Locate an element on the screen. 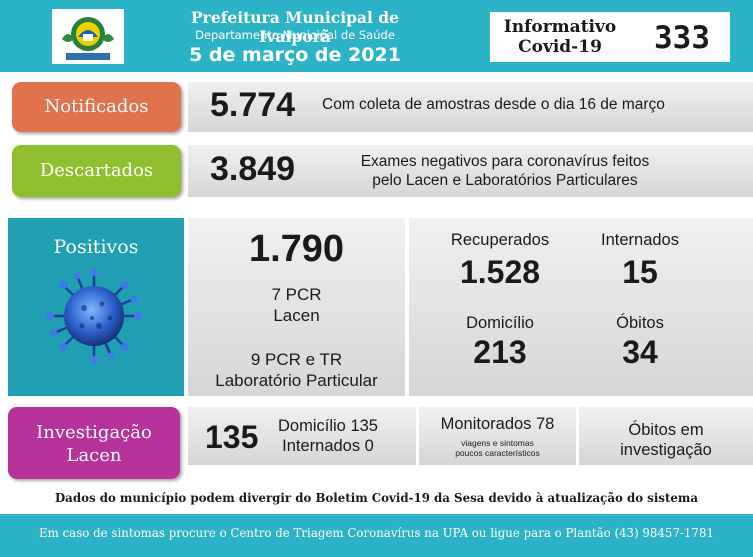  pcr-laboratorio: 9 PCR e TR Laboratório Particular is located at coordinates (296, 370).